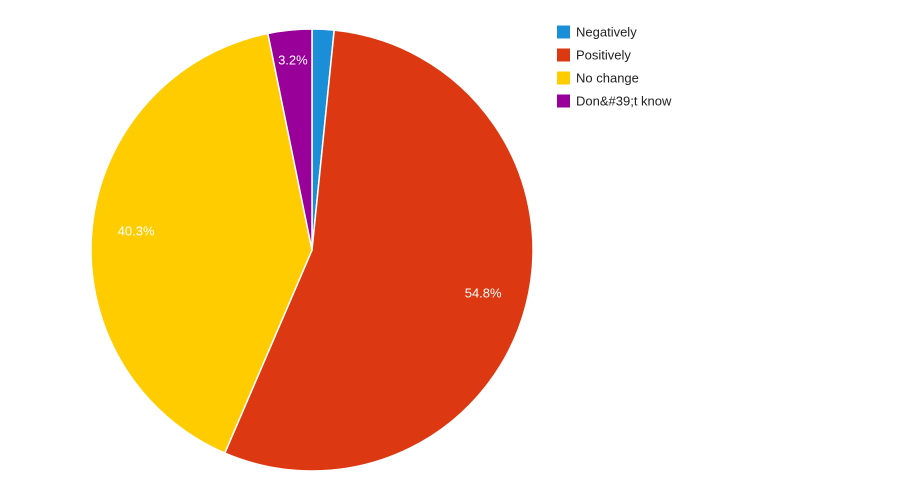 Image resolution: width=899 pixels, height=500 pixels. What do you see at coordinates (563, 32) in the screenshot?
I see `legend-swatch-negatively` at bounding box center [563, 32].